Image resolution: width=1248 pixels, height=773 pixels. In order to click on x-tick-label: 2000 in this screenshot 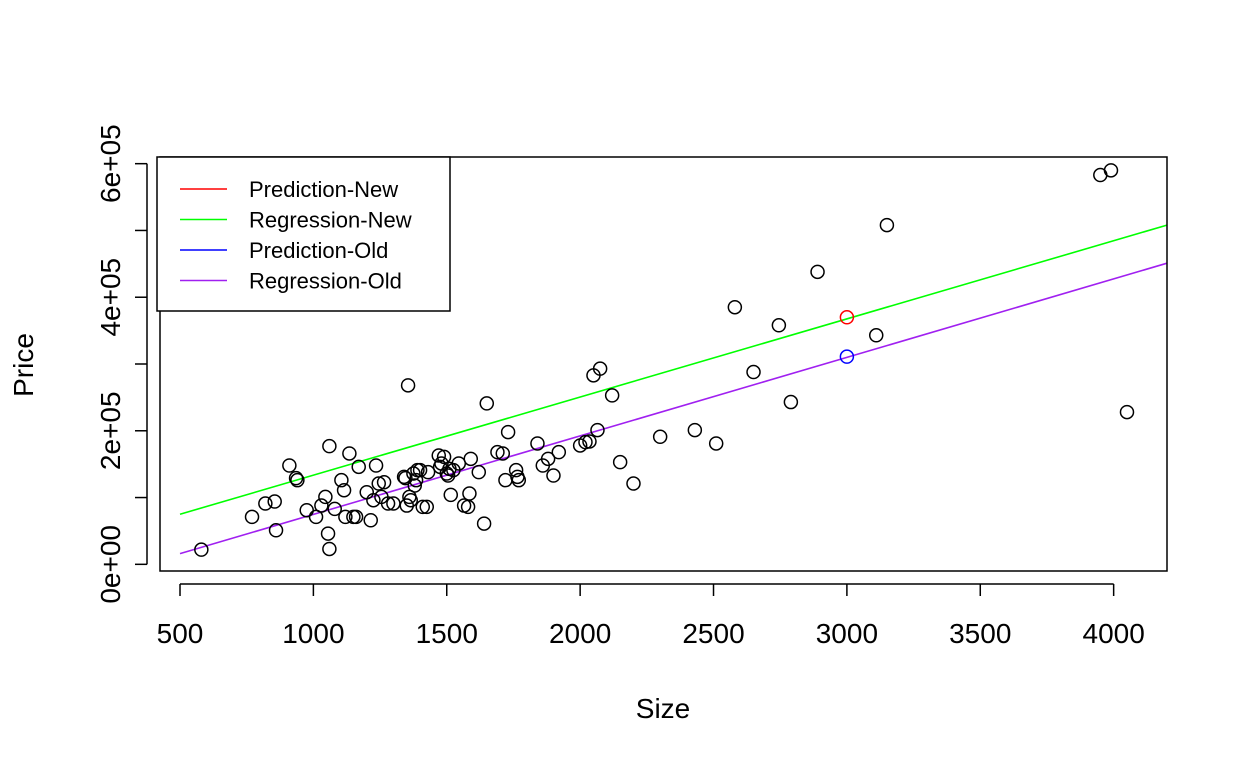, I will do `click(580, 633)`.